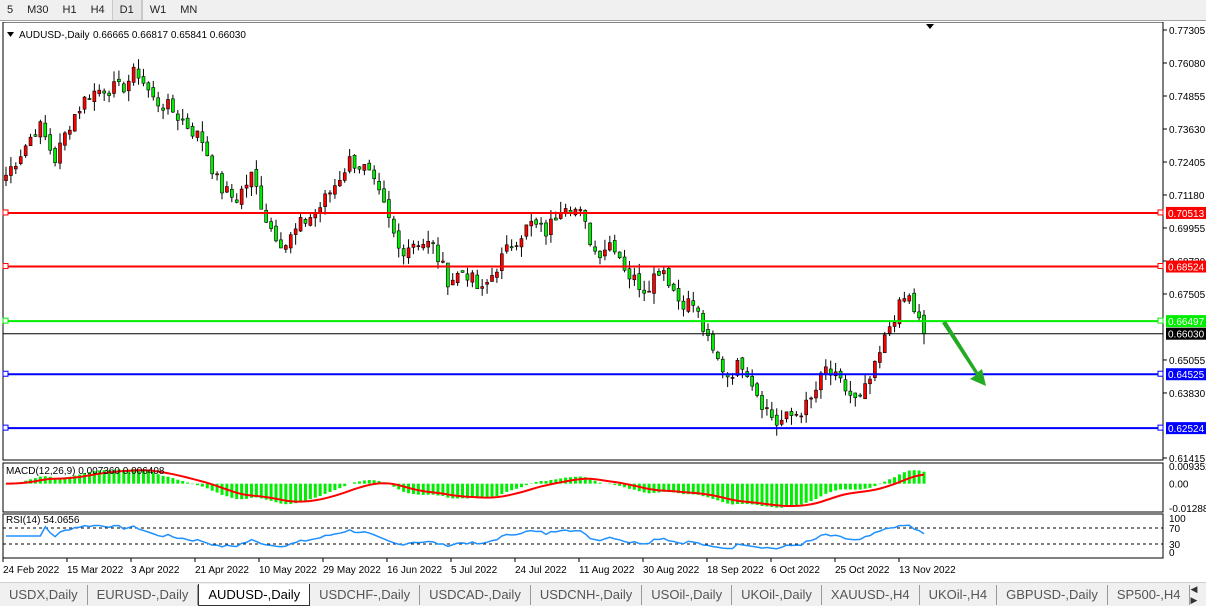  I want to click on timeframe-d1: D1, so click(126, 10).